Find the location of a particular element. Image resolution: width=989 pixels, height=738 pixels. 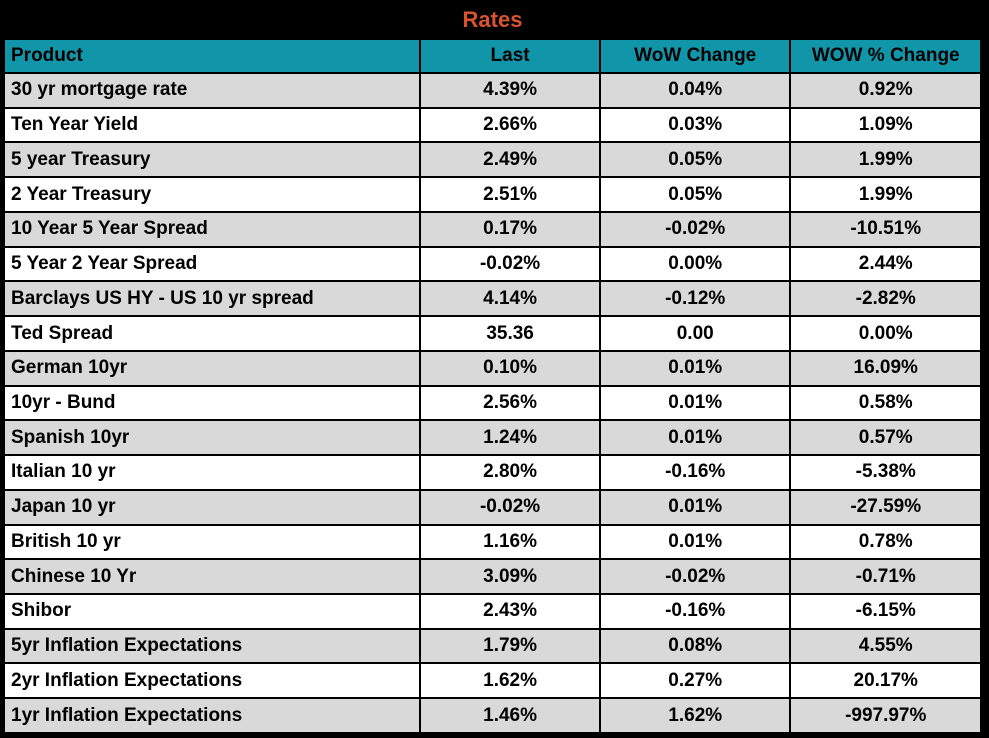

wow-change-cell: 0.00 is located at coordinates (695, 333).